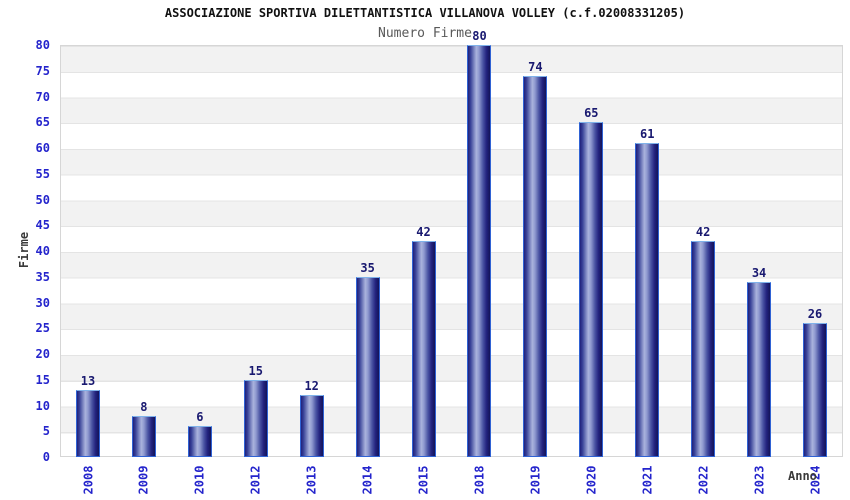 The width and height of the screenshot is (850, 500). What do you see at coordinates (311, 426) in the screenshot?
I see `bar-2013` at bounding box center [311, 426].